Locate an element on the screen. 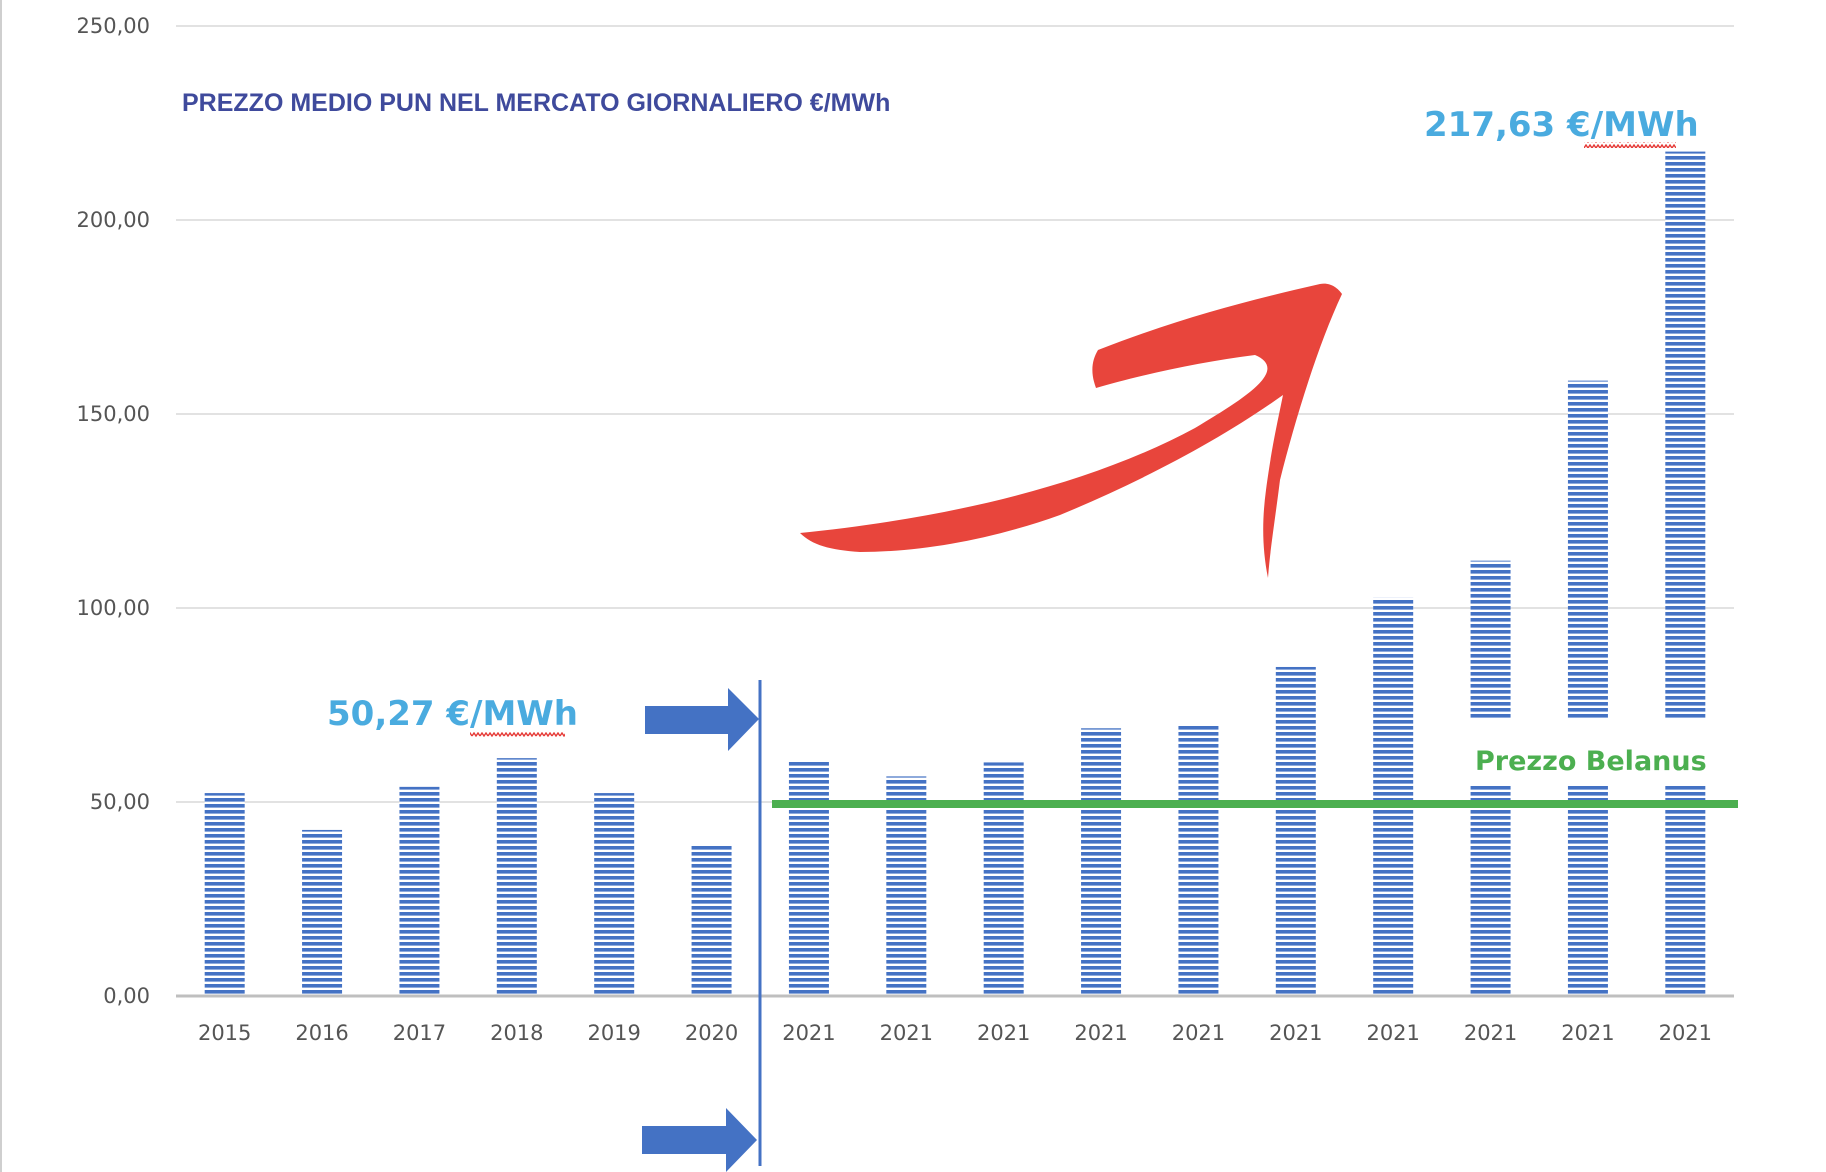 The width and height of the screenshot is (1826, 1172). annotation-2021-peak-value: 217,63 €/MWh is located at coordinates (1561, 125).